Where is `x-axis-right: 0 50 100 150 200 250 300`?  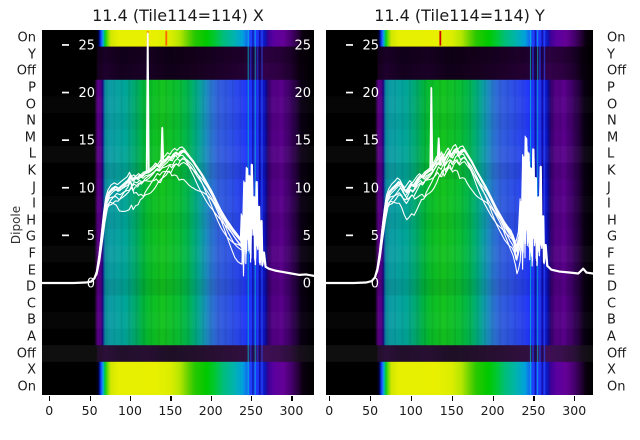 x-axis-right: 0 50 100 150 200 250 300 is located at coordinates (459, 411).